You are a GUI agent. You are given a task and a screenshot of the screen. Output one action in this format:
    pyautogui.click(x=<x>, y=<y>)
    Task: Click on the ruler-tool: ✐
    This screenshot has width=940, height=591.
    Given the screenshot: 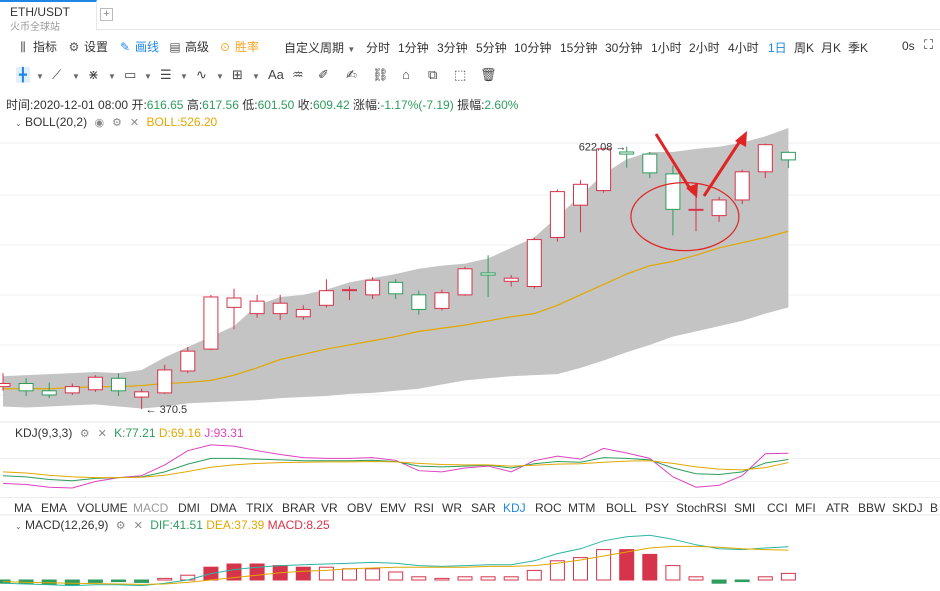 What is the action you would take?
    pyautogui.click(x=323, y=74)
    